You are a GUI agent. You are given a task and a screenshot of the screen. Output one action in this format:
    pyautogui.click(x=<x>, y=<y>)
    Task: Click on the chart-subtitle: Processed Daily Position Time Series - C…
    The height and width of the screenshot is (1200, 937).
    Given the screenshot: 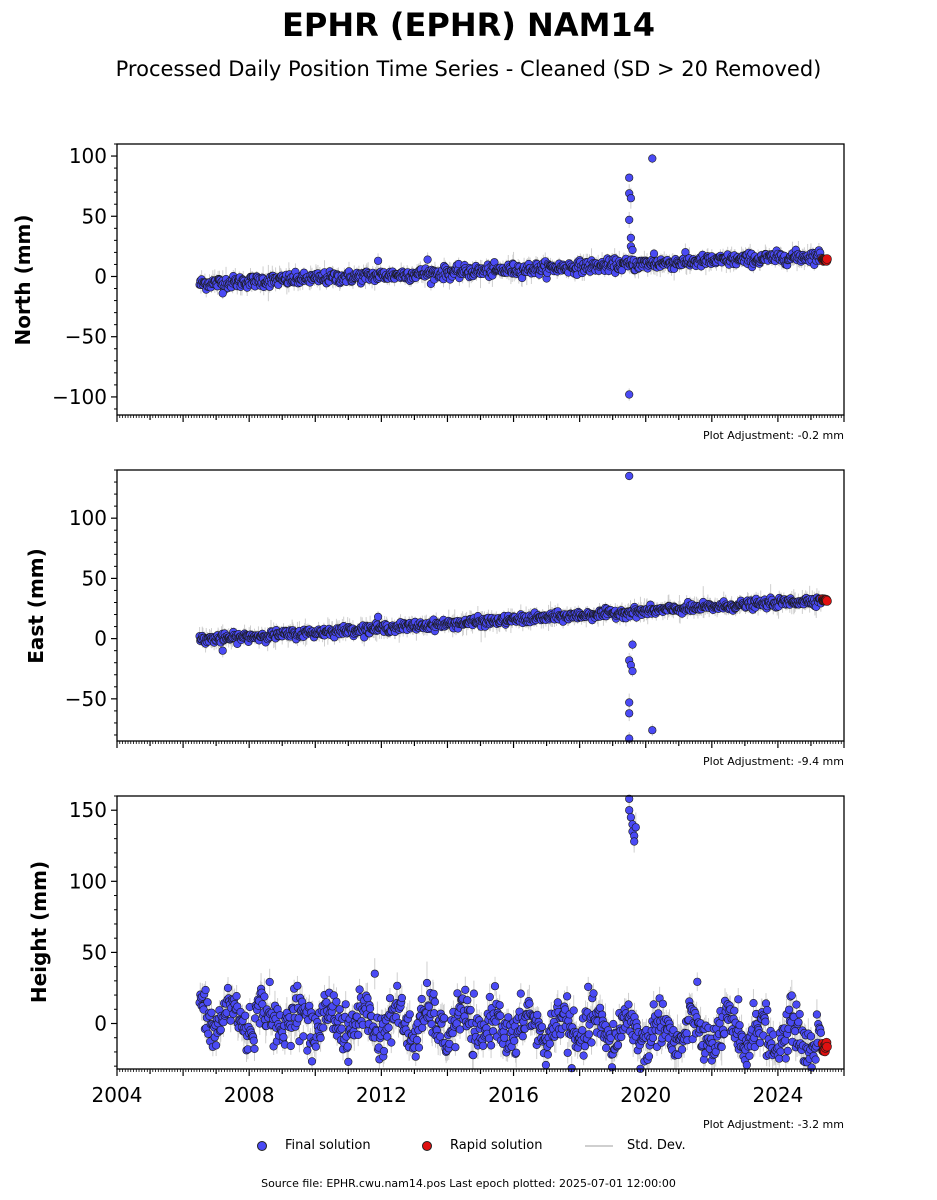 What is the action you would take?
    pyautogui.click(x=468, y=69)
    